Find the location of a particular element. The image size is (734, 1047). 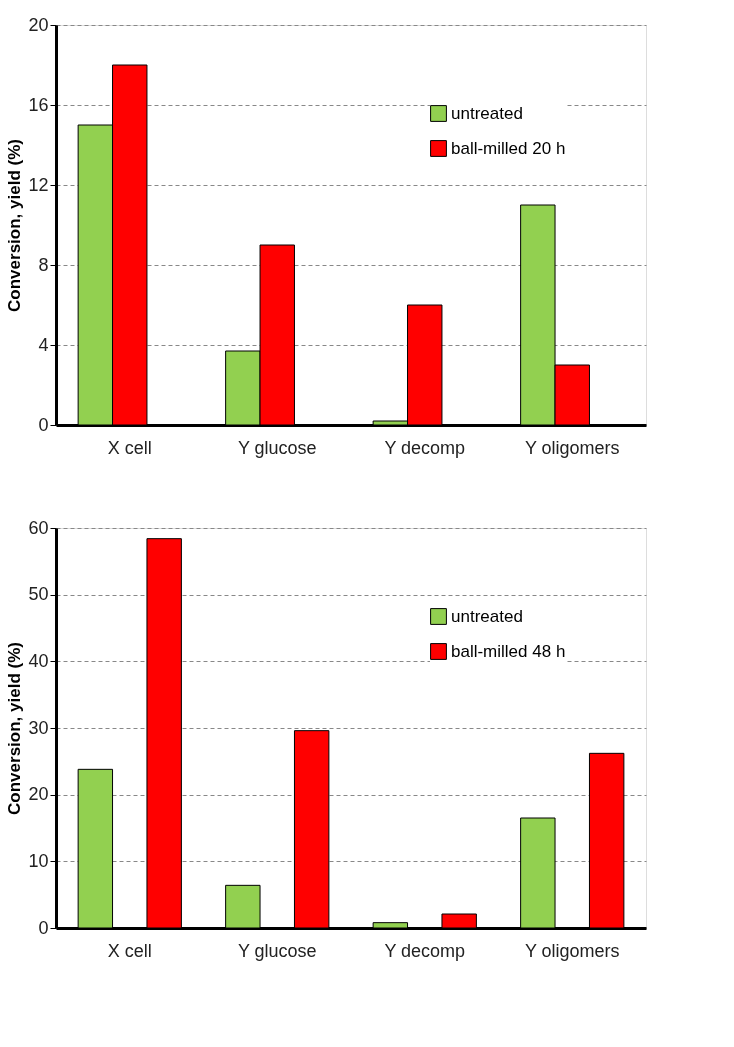

y-tick-label: 8 is located at coordinates (43, 264).